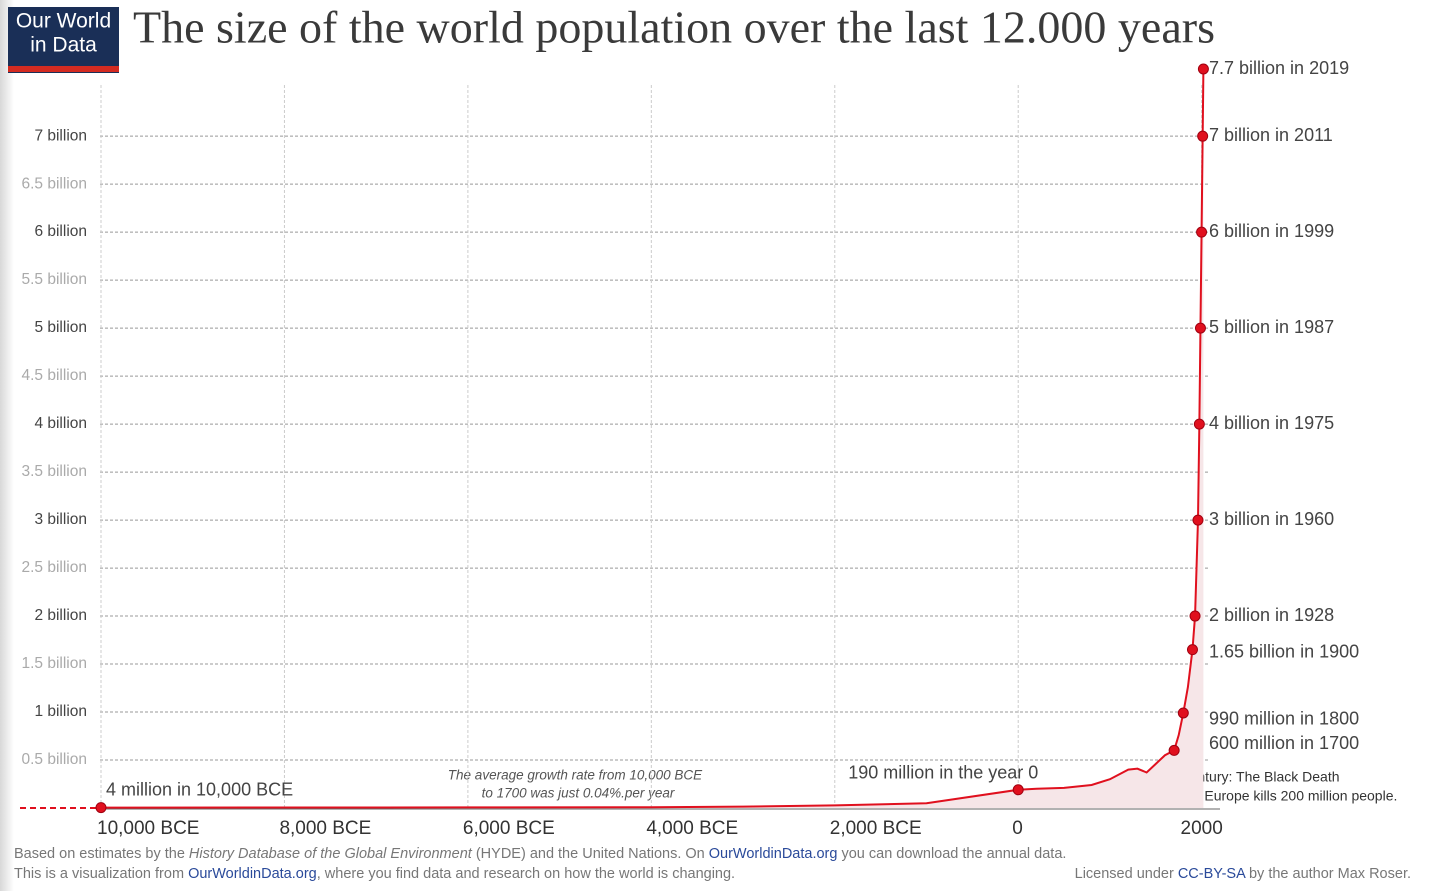  Describe the element at coordinates (1279, 68) in the screenshot. I see `data-label: 7.7 billion in 2019` at that location.